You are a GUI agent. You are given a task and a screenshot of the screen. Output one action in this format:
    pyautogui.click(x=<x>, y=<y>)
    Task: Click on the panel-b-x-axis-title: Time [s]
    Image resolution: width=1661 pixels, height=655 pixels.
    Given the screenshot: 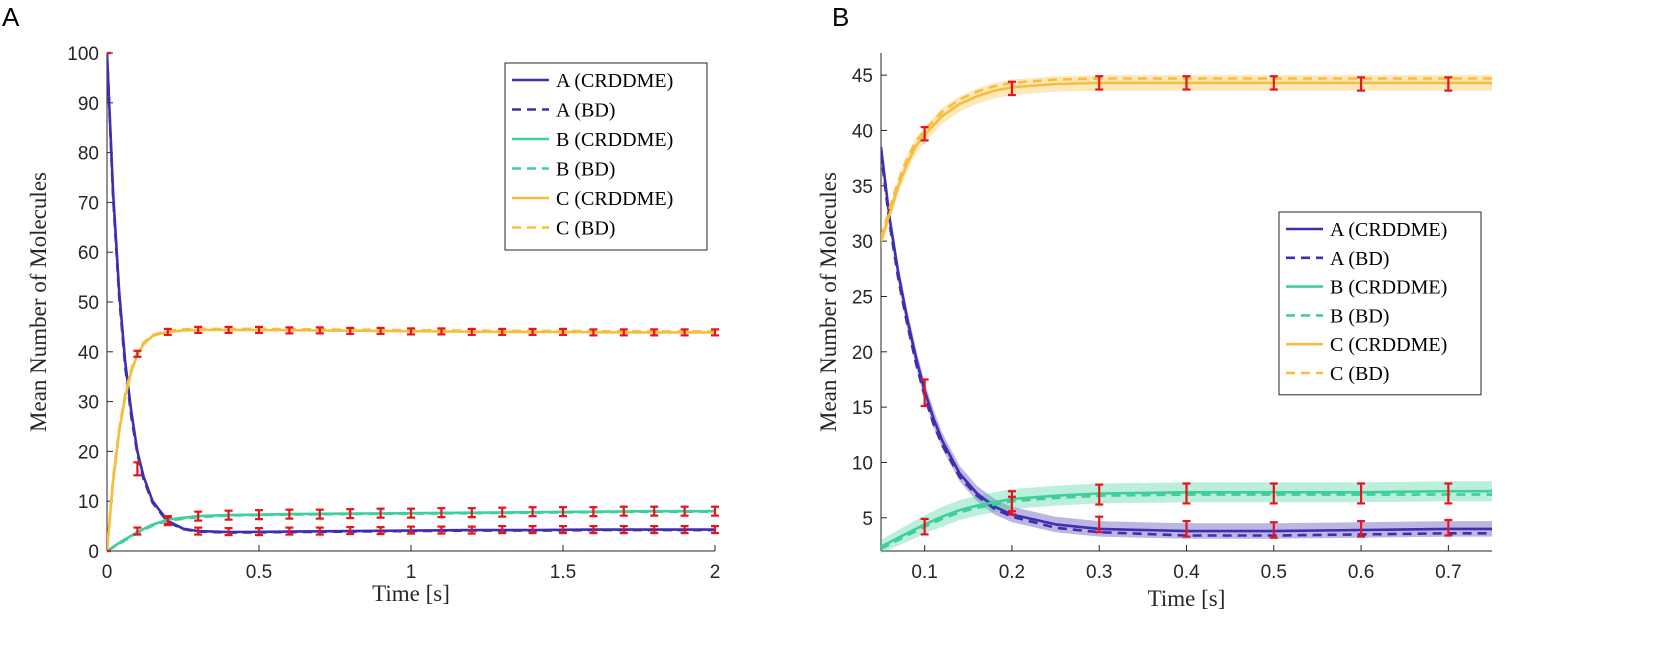 What is the action you would take?
    pyautogui.click(x=1187, y=598)
    